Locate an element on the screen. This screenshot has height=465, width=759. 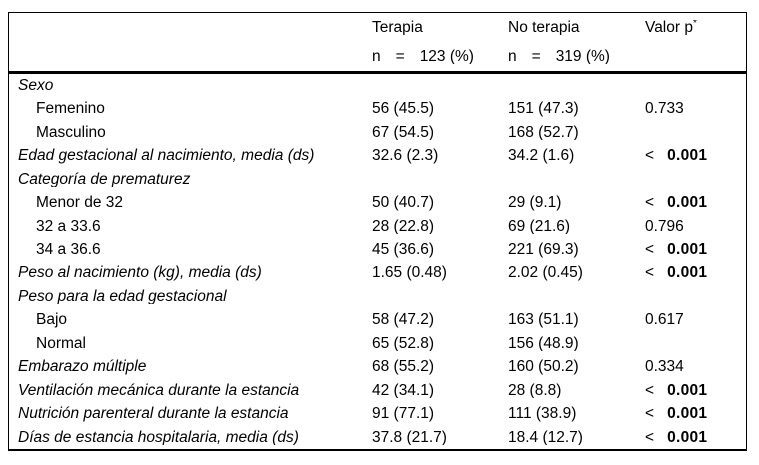
terapia-value: 67 (54.5) is located at coordinates (403, 132).